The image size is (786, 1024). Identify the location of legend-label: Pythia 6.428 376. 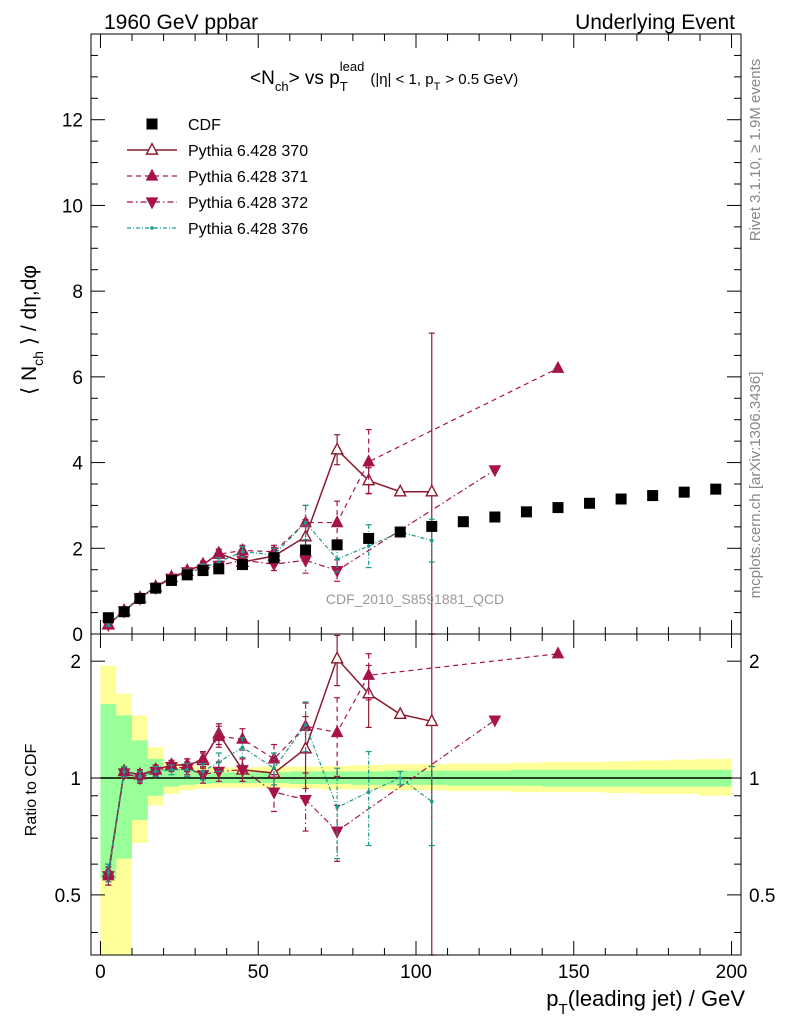
(248, 229).